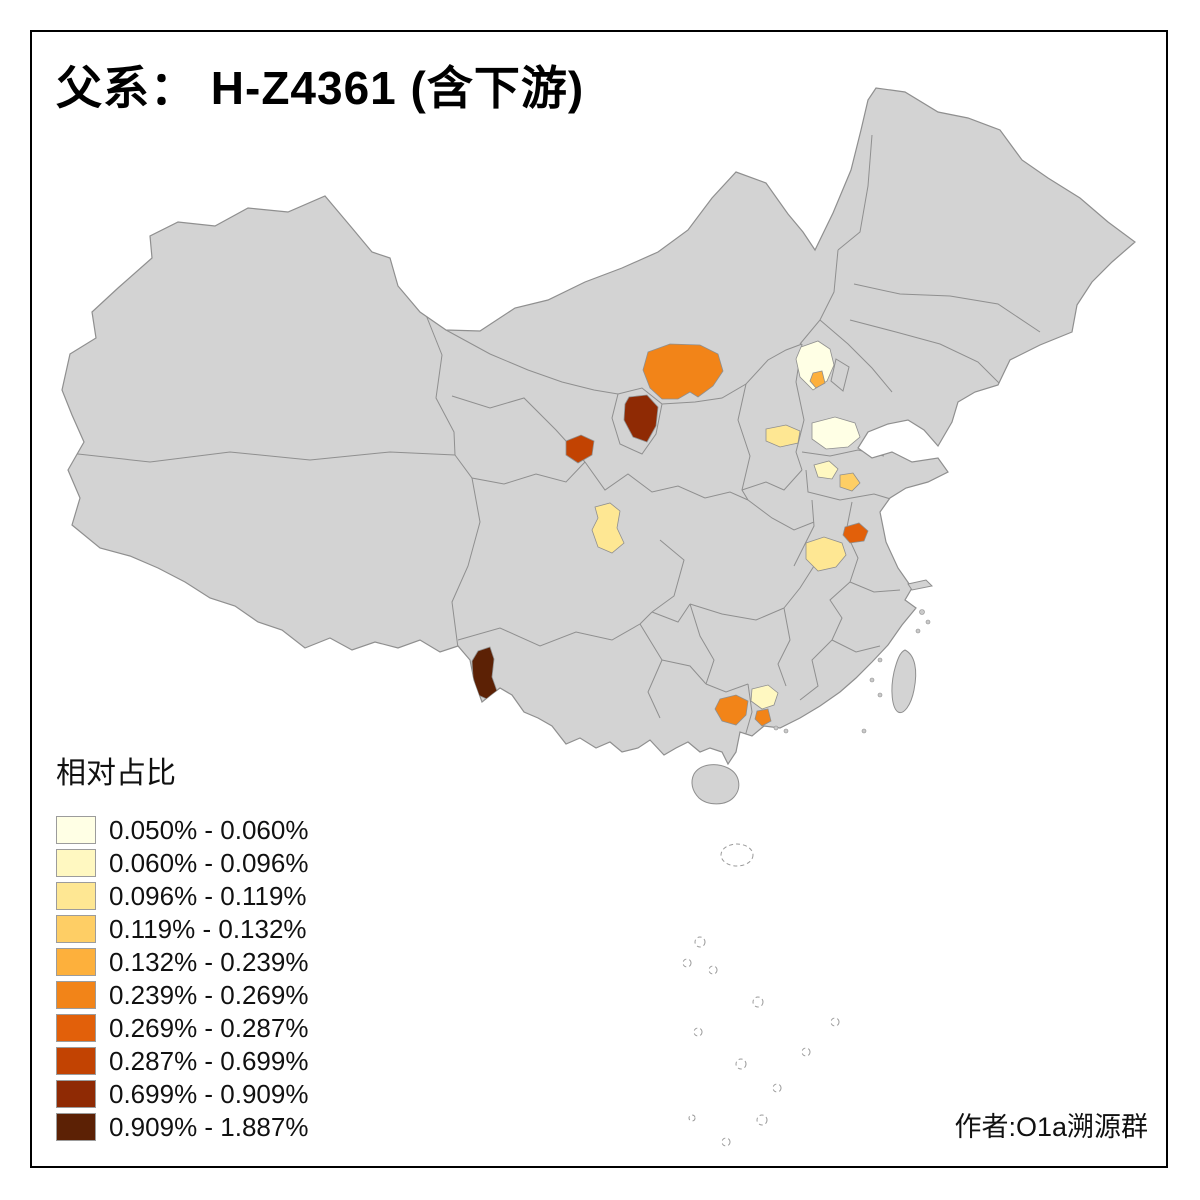 The height and width of the screenshot is (1200, 1200). What do you see at coordinates (209, 829) in the screenshot?
I see `legend-item-label: 0.050% - 0.060%` at bounding box center [209, 829].